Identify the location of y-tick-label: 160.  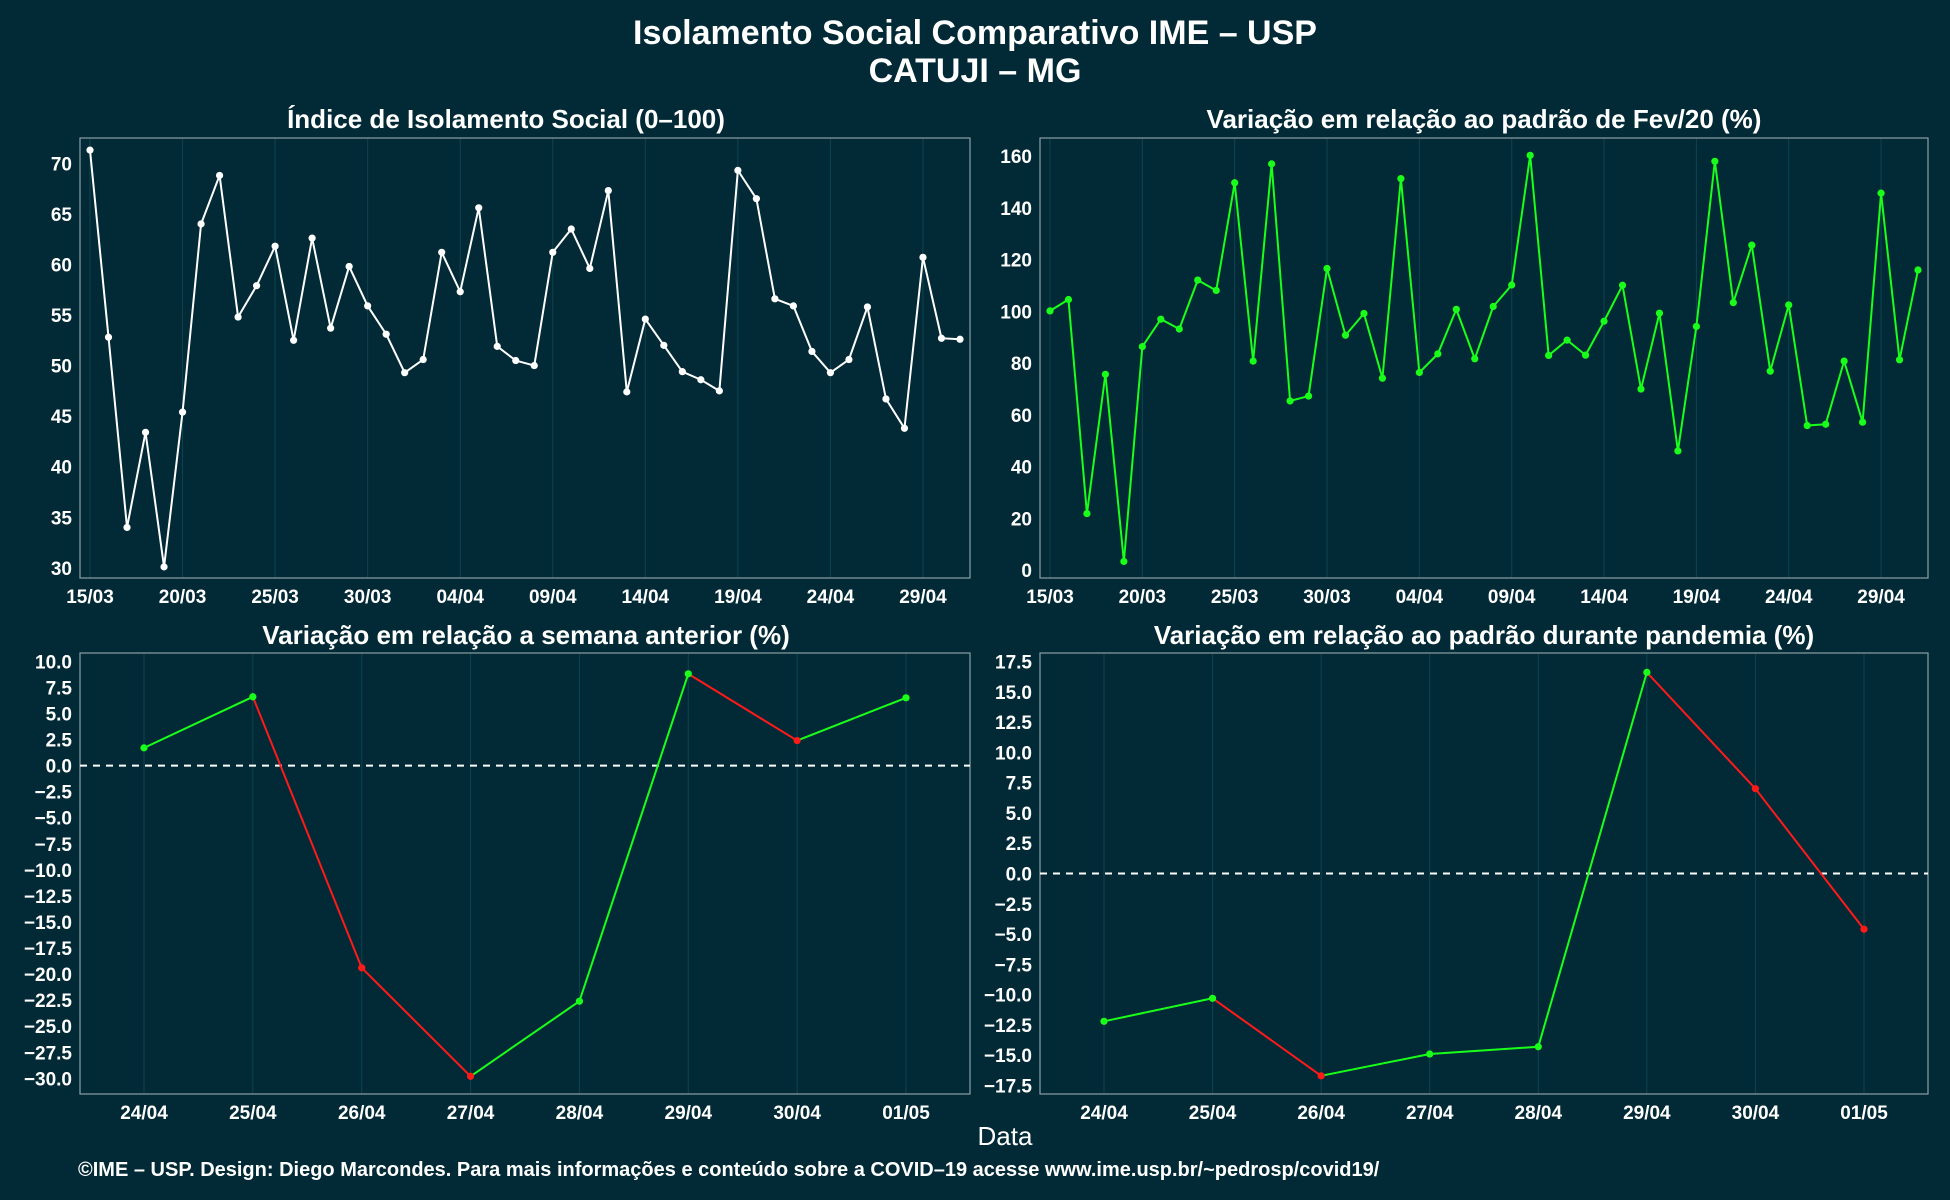
(1016, 157).